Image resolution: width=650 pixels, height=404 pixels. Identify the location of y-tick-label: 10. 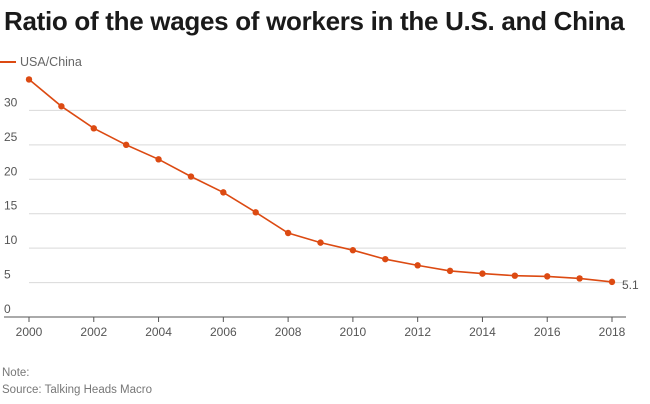
(11, 240).